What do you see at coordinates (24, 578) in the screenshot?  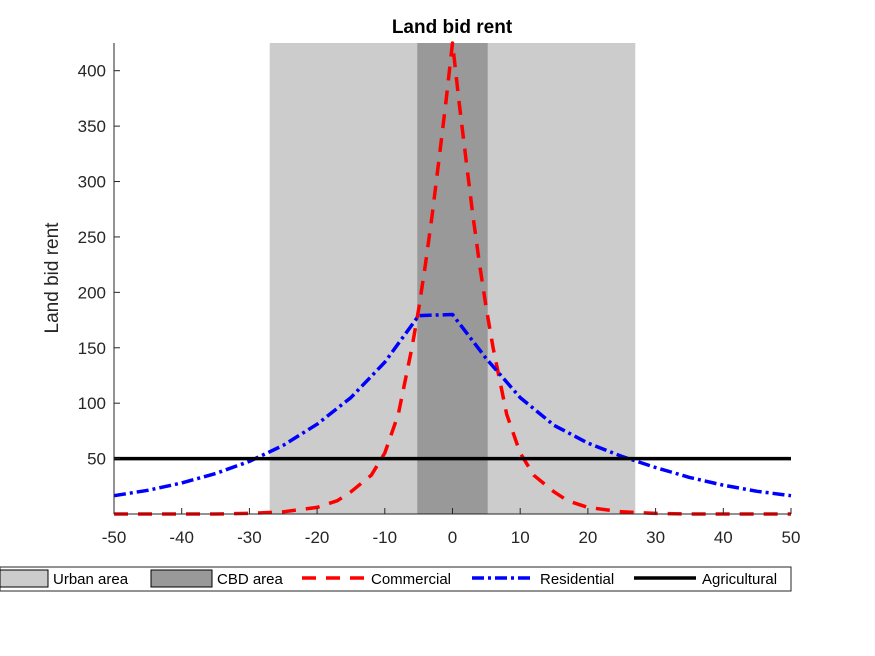 I see `legend-swatch-urban-area` at bounding box center [24, 578].